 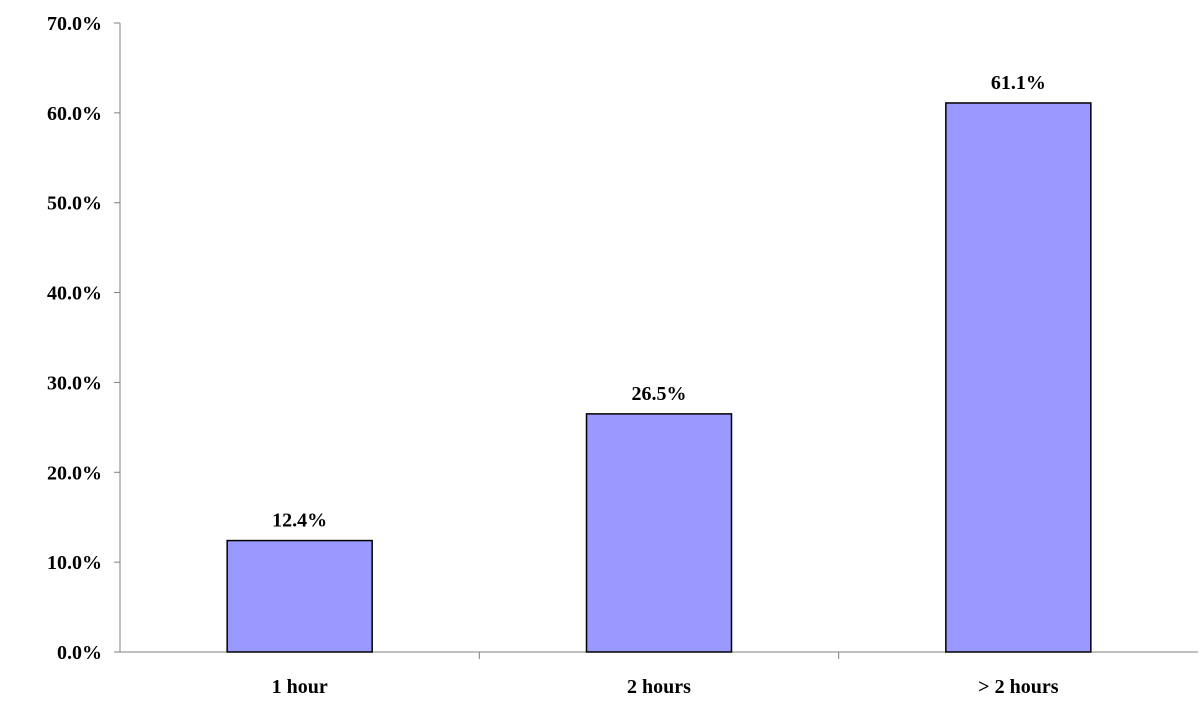 I want to click on x-category-label: 1 hour, so click(x=300, y=687).